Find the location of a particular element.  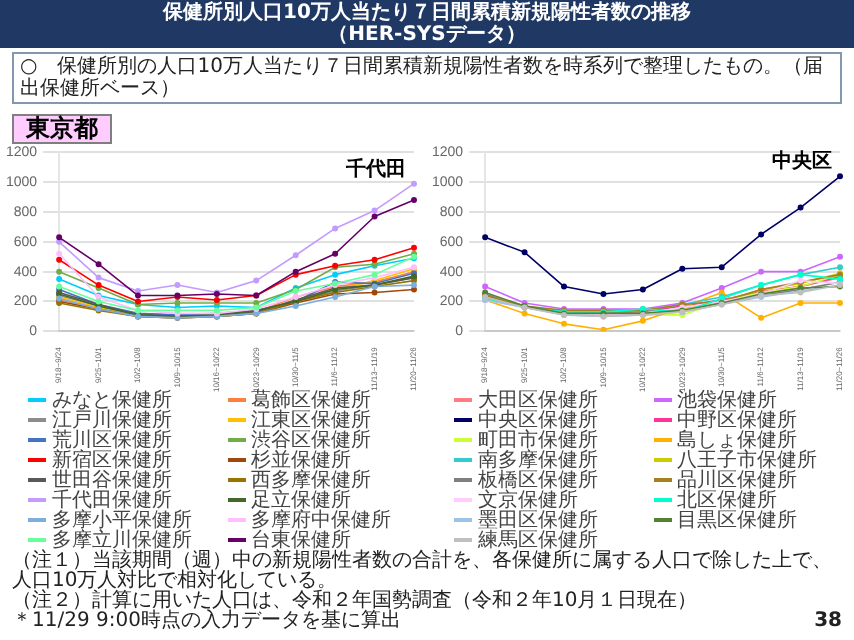

text: 38 is located at coordinates (828, 621).